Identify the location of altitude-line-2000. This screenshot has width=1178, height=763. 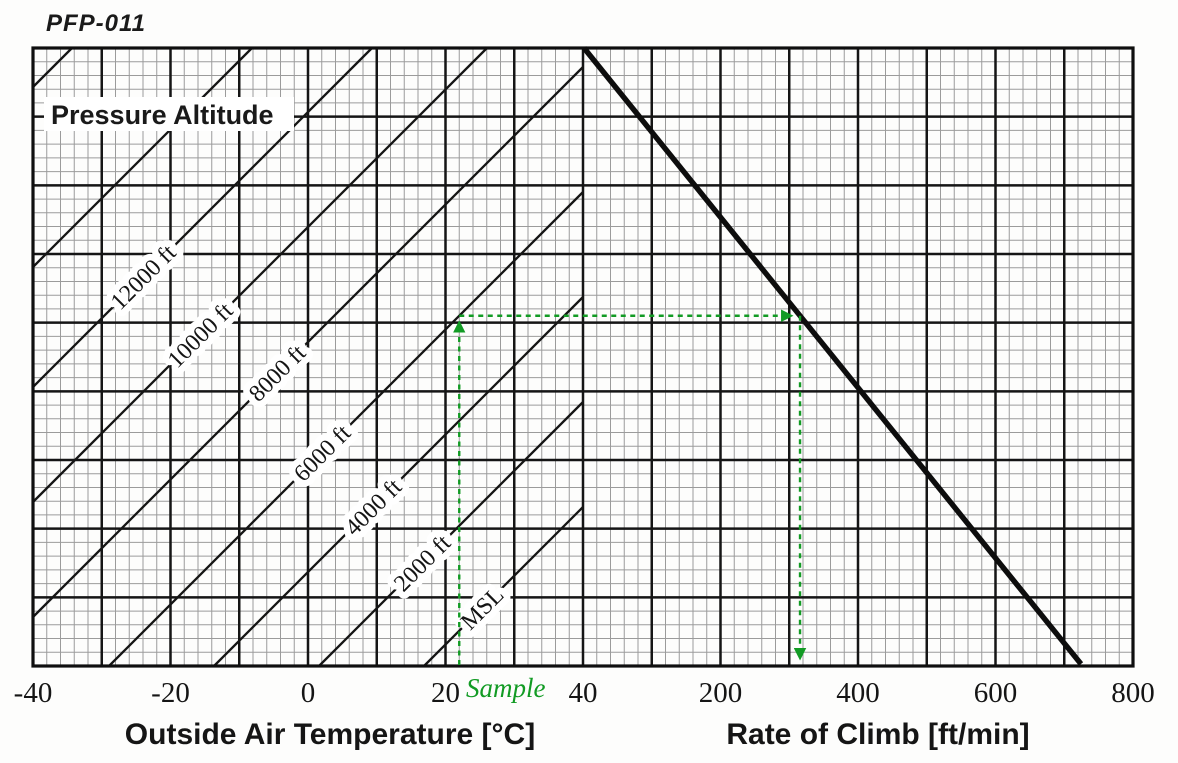
(451, 534).